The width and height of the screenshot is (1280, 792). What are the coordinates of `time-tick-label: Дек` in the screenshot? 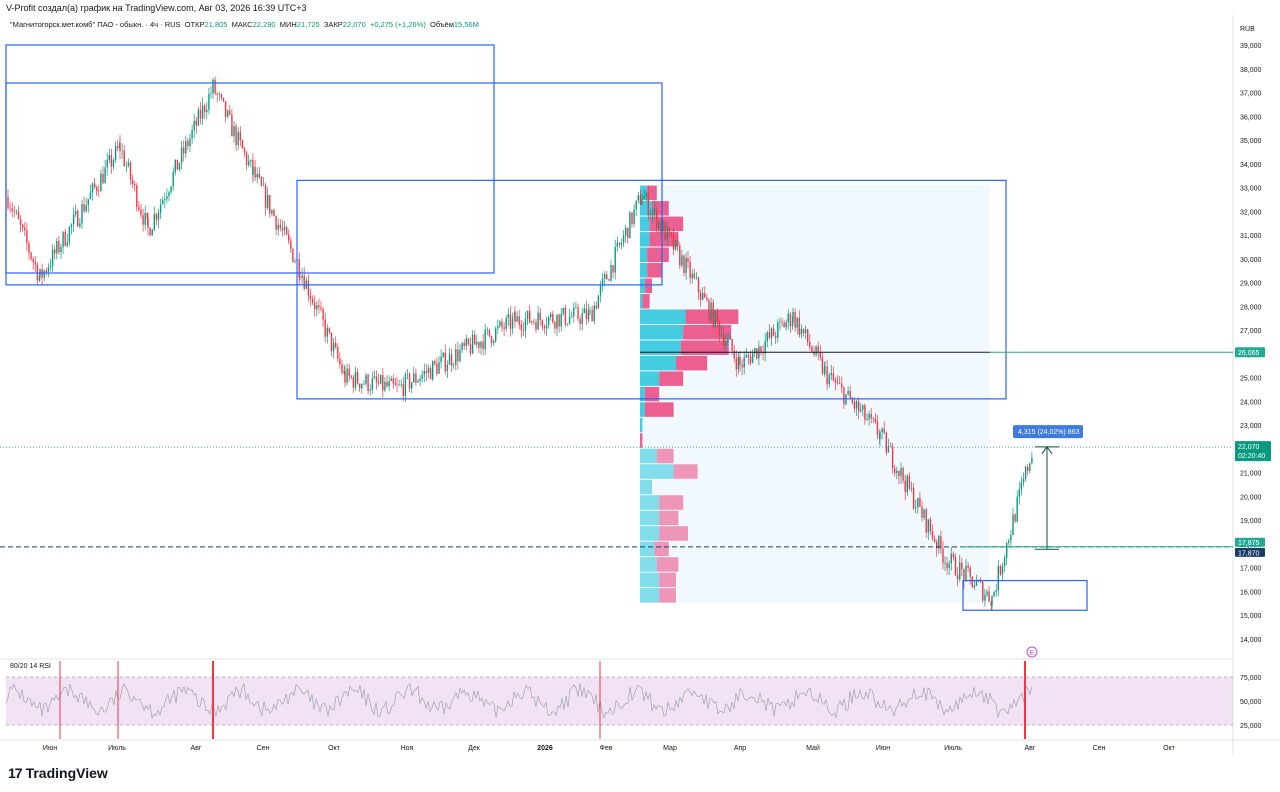 It's located at (474, 748).